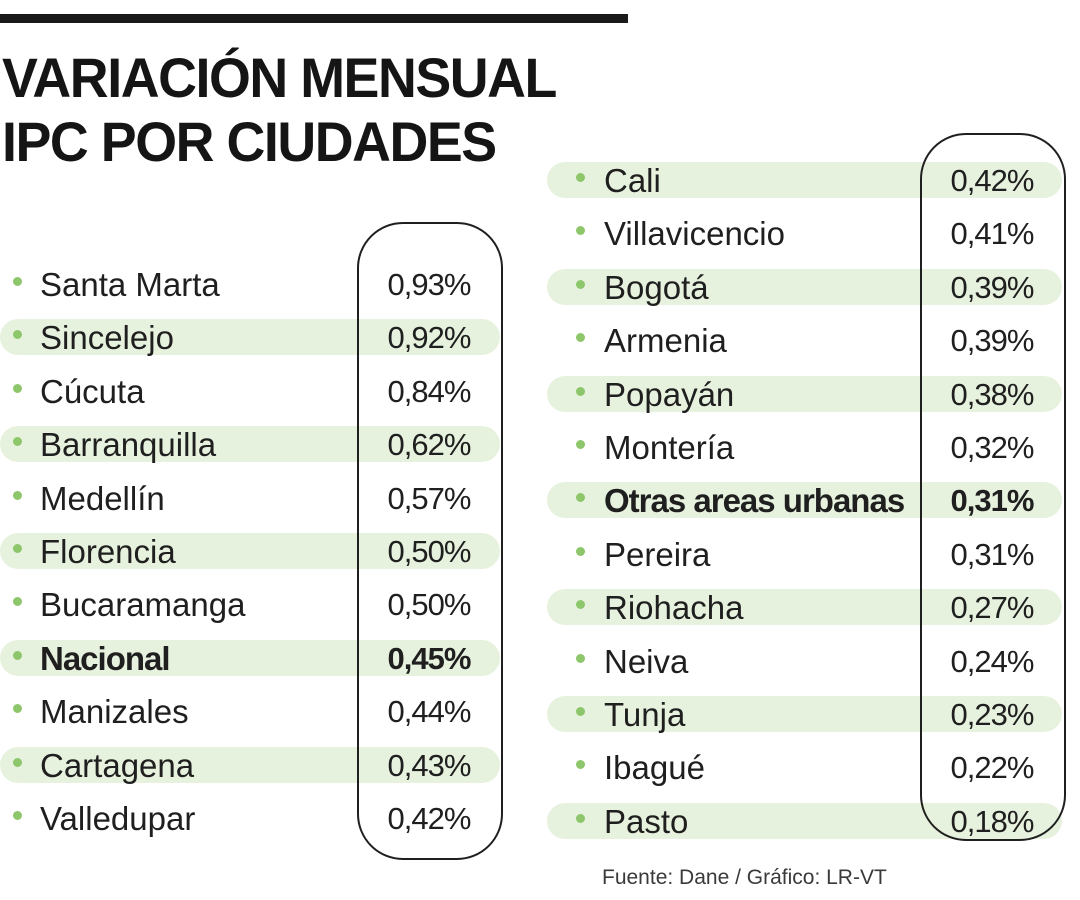 The image size is (1080, 900). What do you see at coordinates (744, 877) in the screenshot?
I see `source-note: Fuente: Dane / Gráfico: LR-VT` at bounding box center [744, 877].